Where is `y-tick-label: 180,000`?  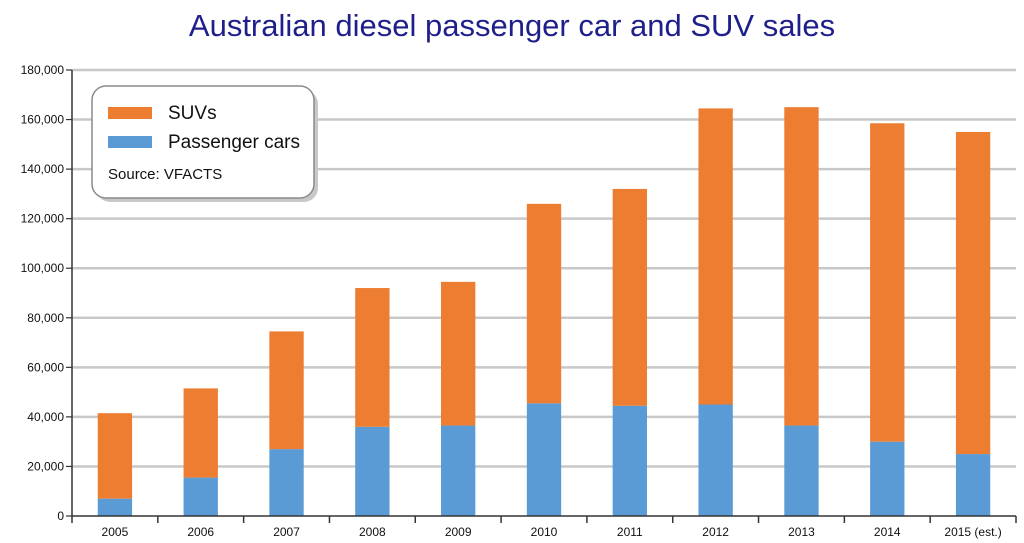 y-tick-label: 180,000 is located at coordinates (43, 70).